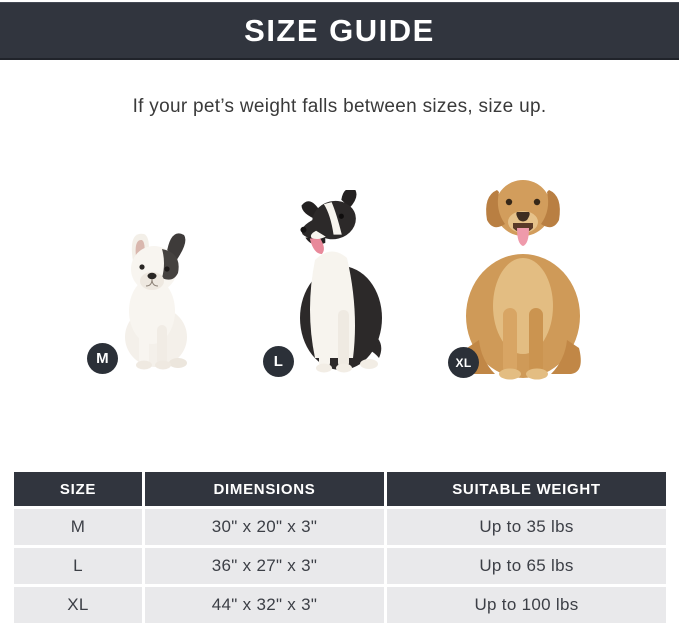 The width and height of the screenshot is (679, 625). I want to click on cell-size-m: M, so click(78, 527).